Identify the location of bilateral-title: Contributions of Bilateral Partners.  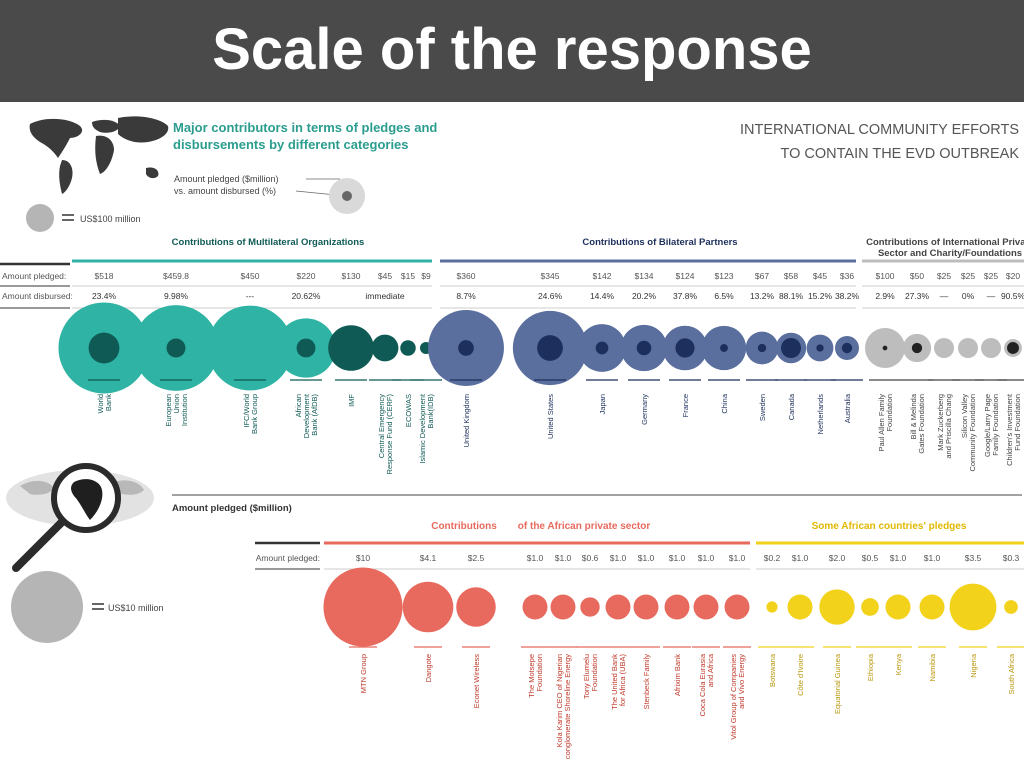
(659, 242).